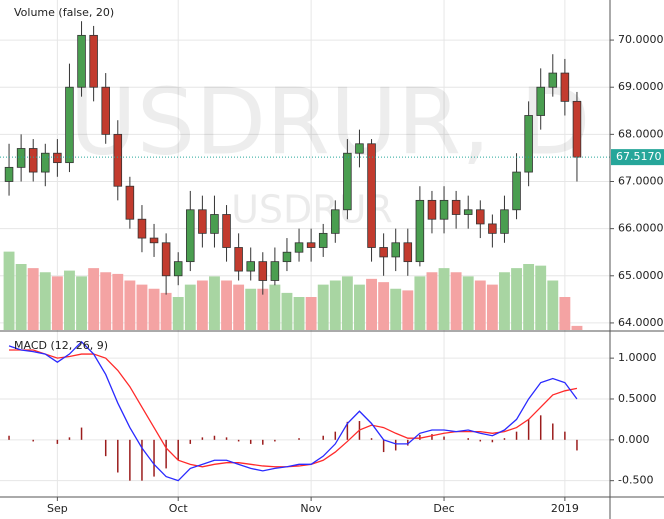 This screenshot has width=664, height=519. I want to click on y-tick-label: 64.0000, so click(641, 322).